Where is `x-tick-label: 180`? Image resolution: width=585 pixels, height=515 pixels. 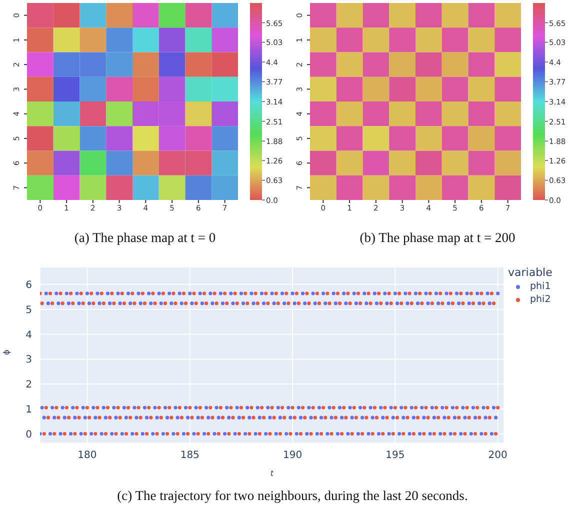
x-tick-label: 180 is located at coordinates (87, 456).